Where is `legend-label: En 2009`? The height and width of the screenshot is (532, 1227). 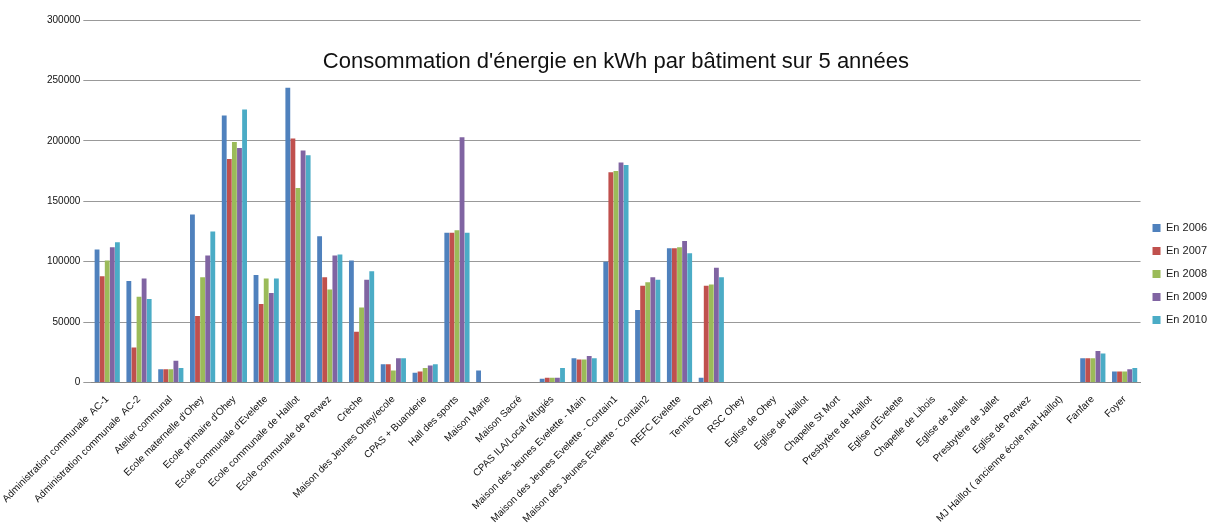
legend-label: En 2009 is located at coordinates (1186, 296).